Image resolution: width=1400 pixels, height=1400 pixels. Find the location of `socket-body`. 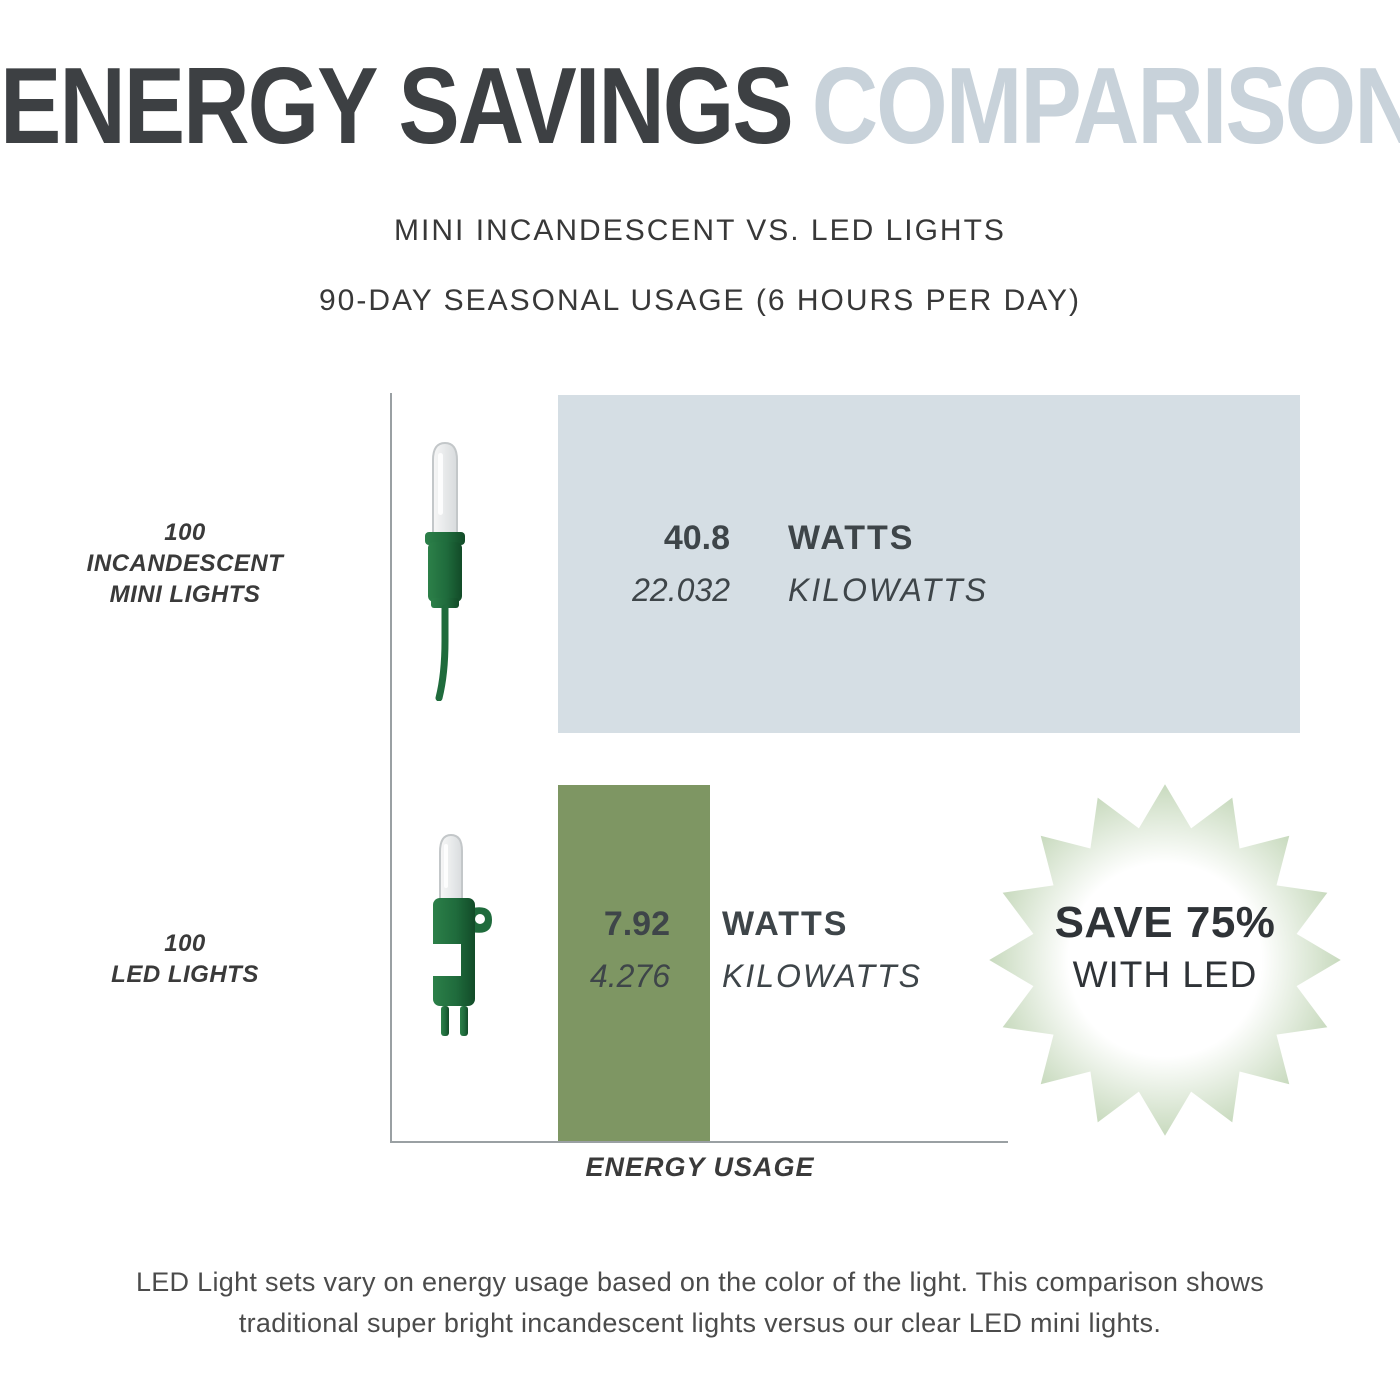

socket-body is located at coordinates (445, 572).